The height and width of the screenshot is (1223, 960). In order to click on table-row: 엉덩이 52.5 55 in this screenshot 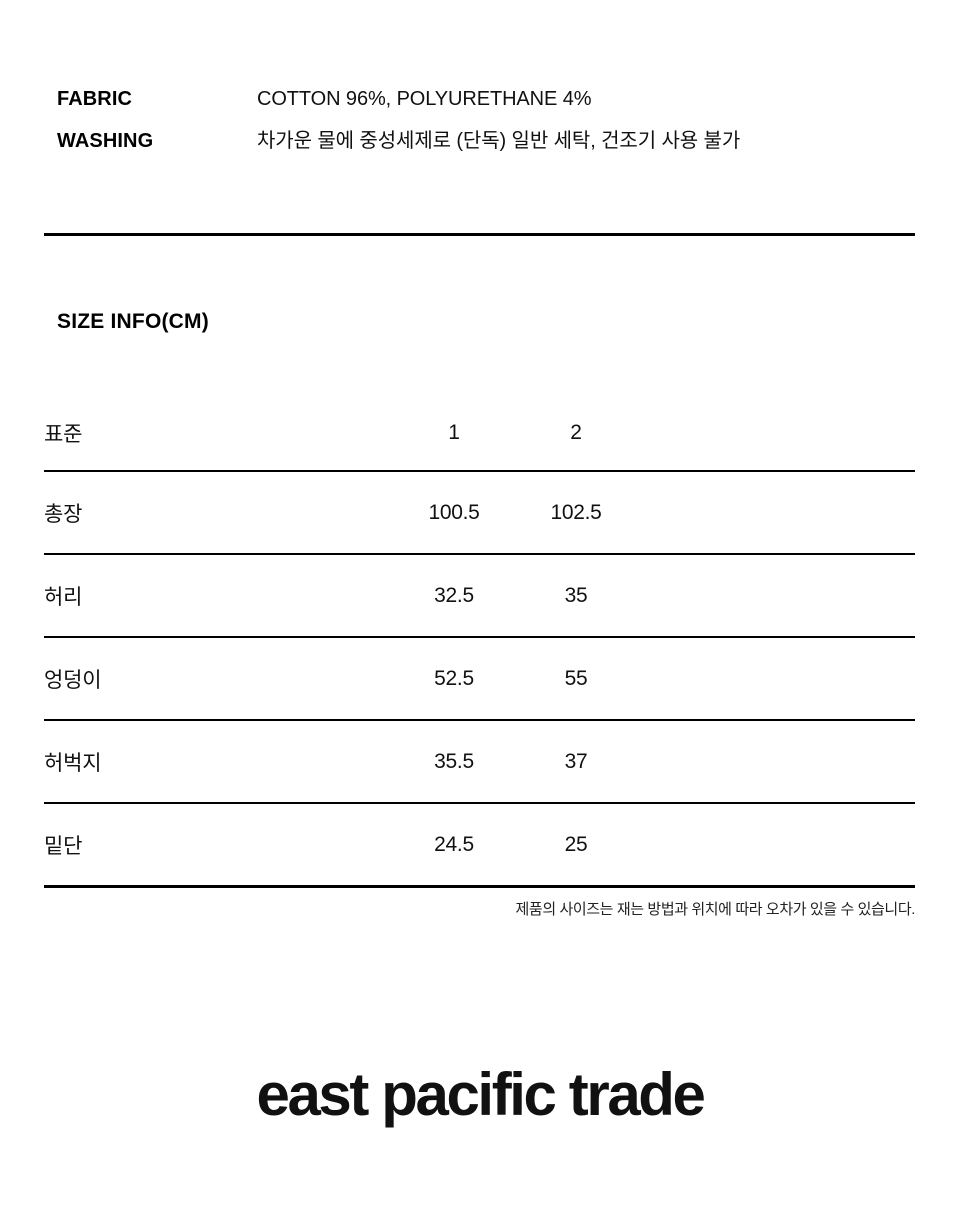, I will do `click(479, 678)`.